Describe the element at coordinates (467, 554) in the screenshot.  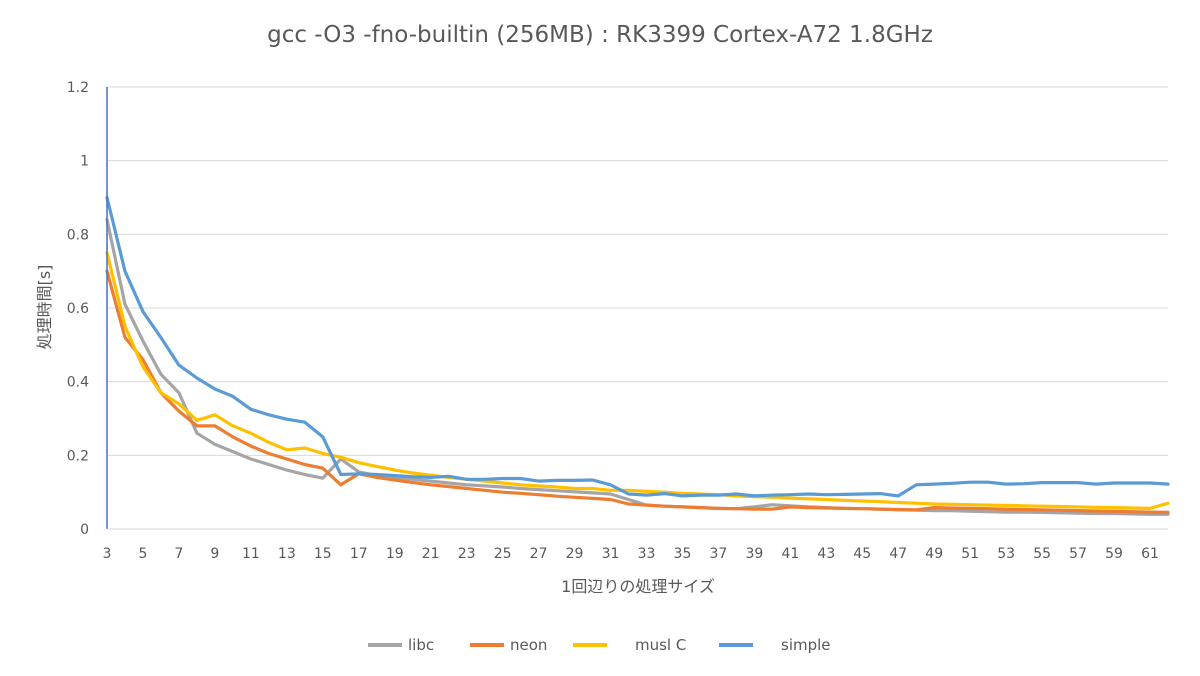
I see `x-tick-label: 23` at that location.